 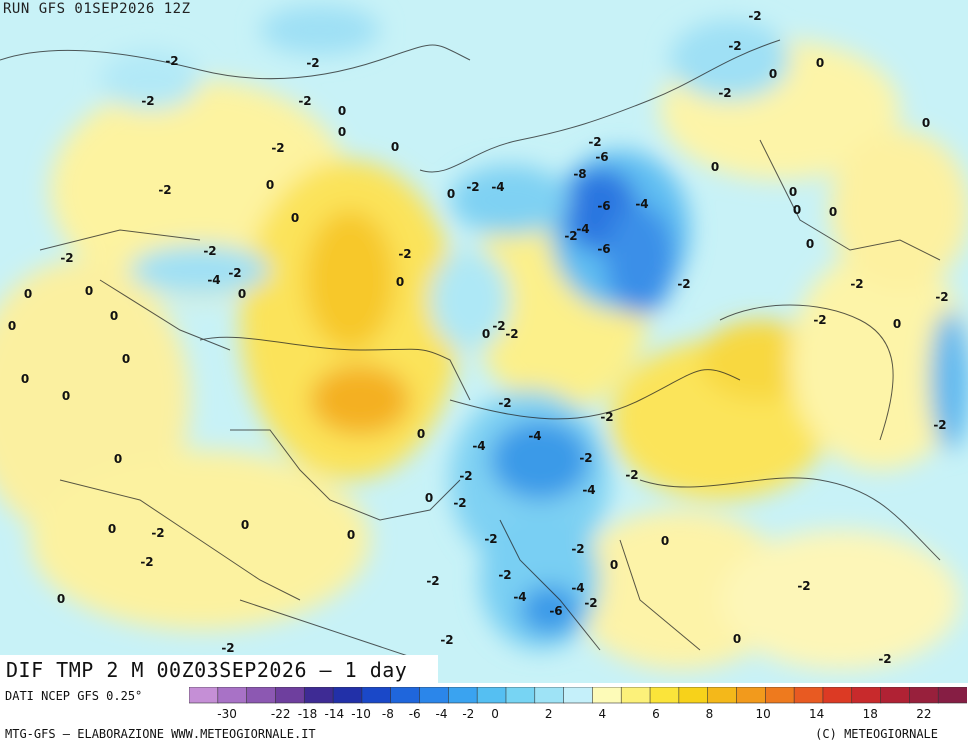 I want to click on legend-tick-label: 4, so click(x=602, y=714).